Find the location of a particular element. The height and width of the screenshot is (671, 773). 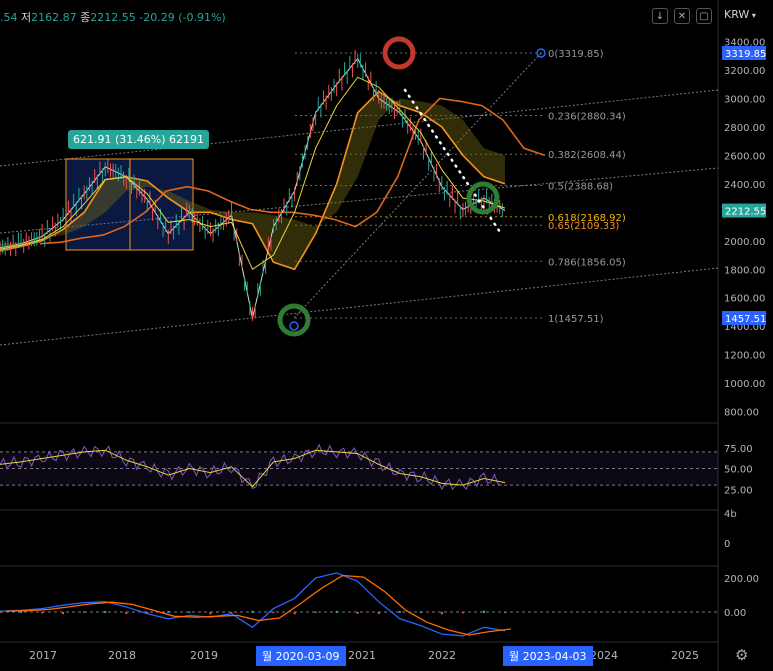

time-axis-label: 2021 is located at coordinates (362, 655).